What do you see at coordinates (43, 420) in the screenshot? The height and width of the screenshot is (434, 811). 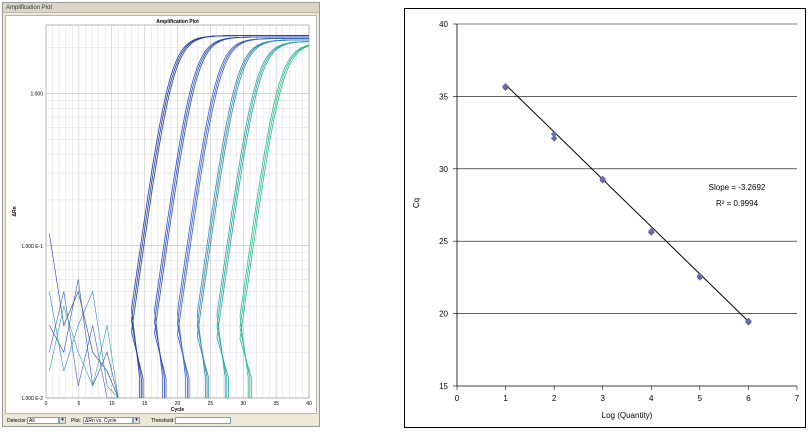 I see `detector-select: All` at bounding box center [43, 420].